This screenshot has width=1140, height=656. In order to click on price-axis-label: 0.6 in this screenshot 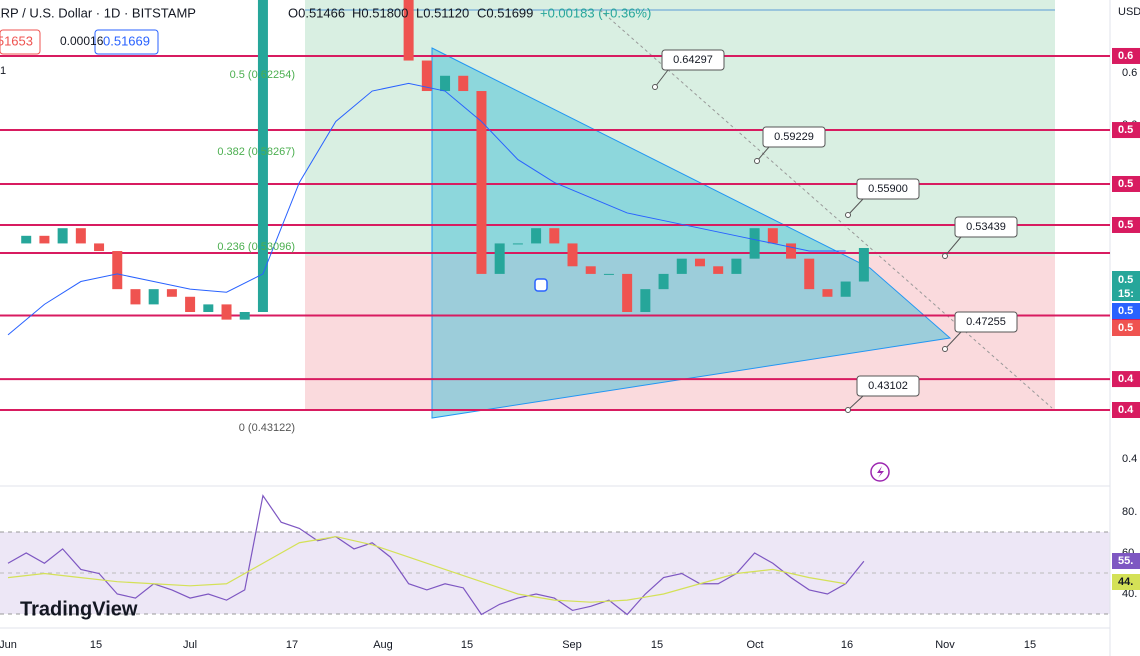, I will do `click(1129, 73)`.